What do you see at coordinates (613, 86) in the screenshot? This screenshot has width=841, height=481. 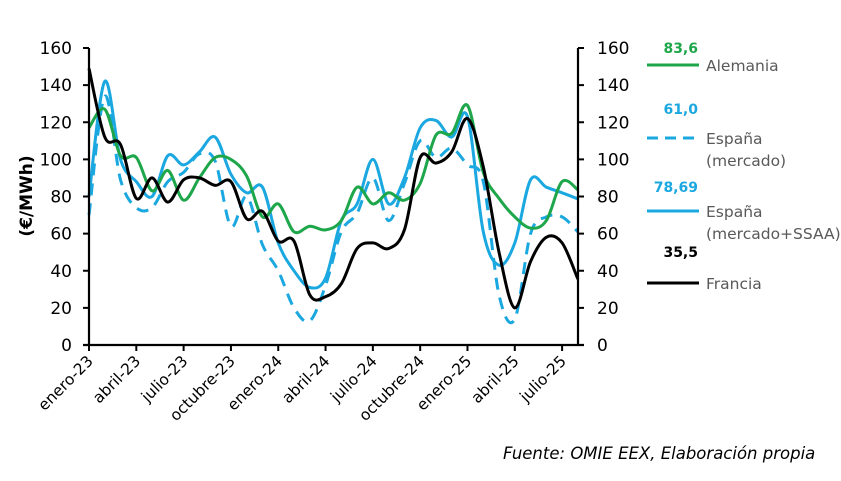 I see `right-y-tick-label: 140` at bounding box center [613, 86].